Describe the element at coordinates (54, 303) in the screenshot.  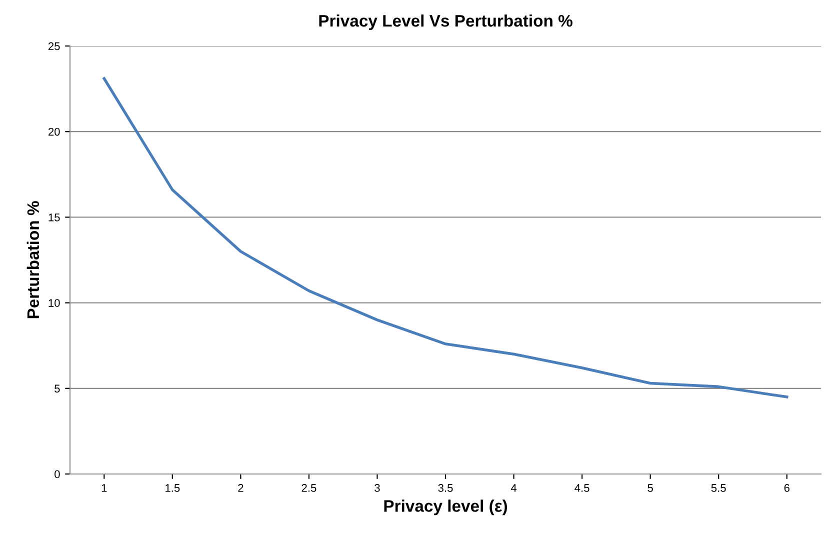
I see `y-tick-label: 10` at that location.